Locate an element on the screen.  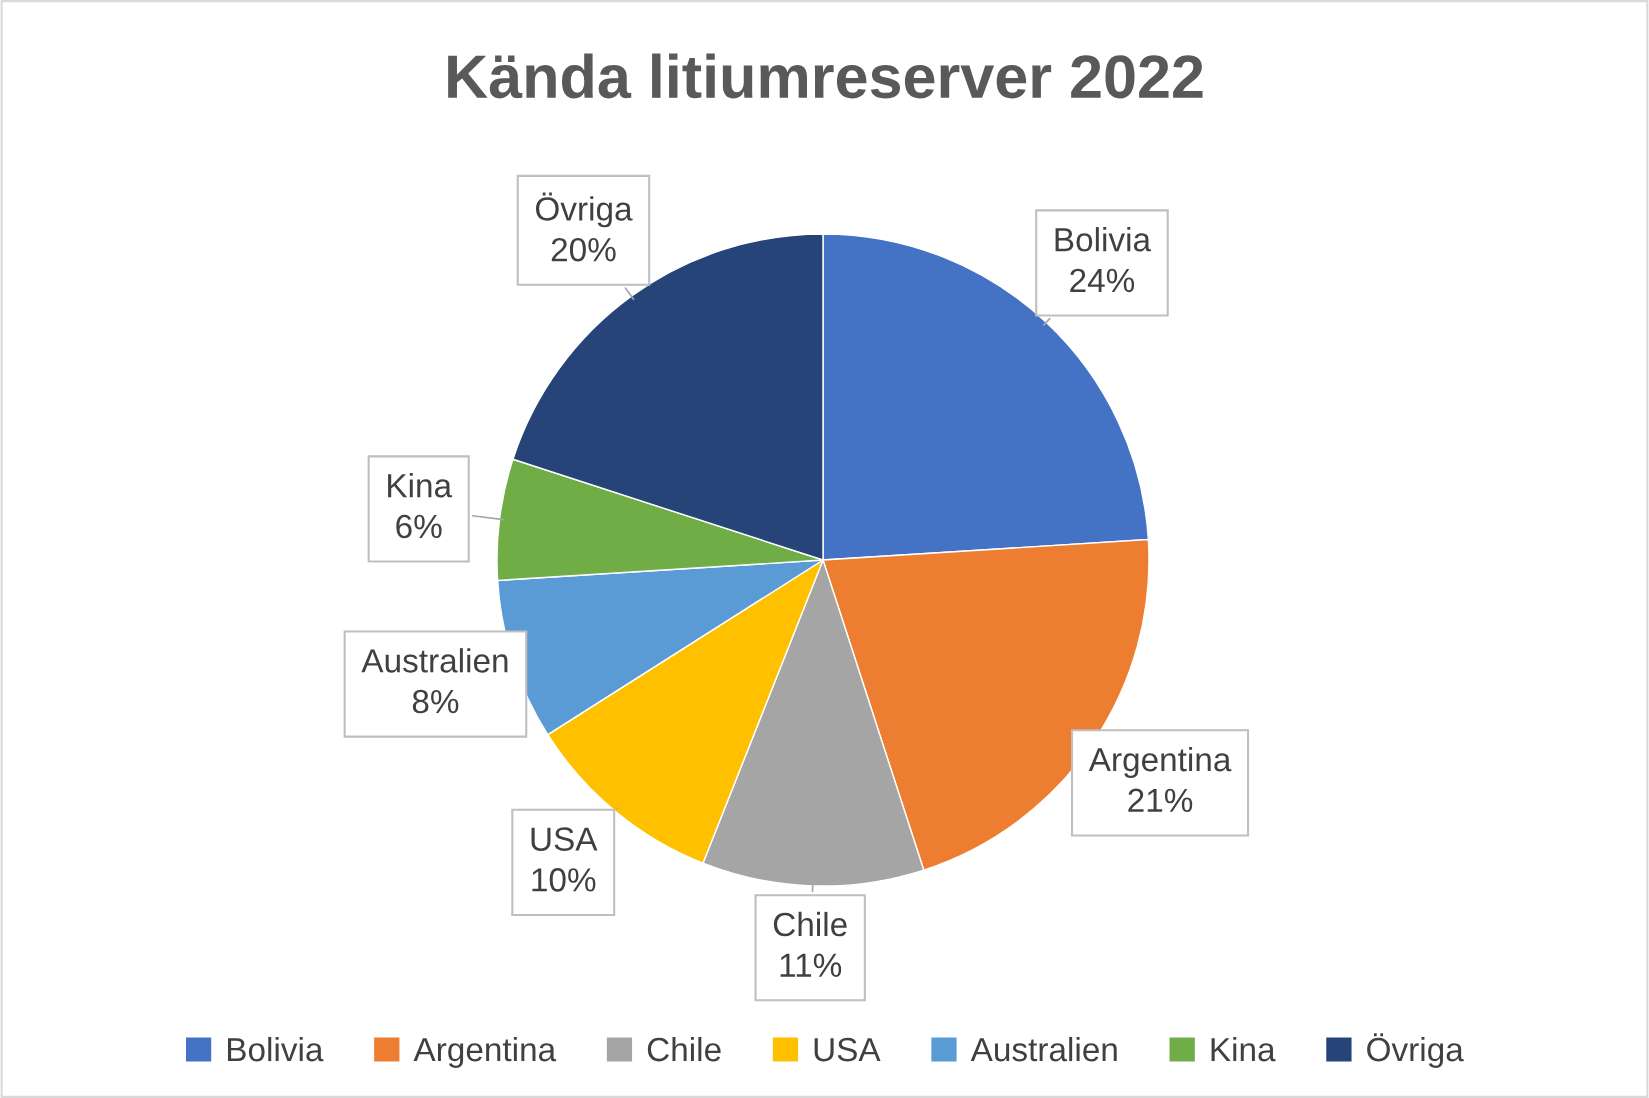
slice-label: Argentina is located at coordinates (1160, 762).